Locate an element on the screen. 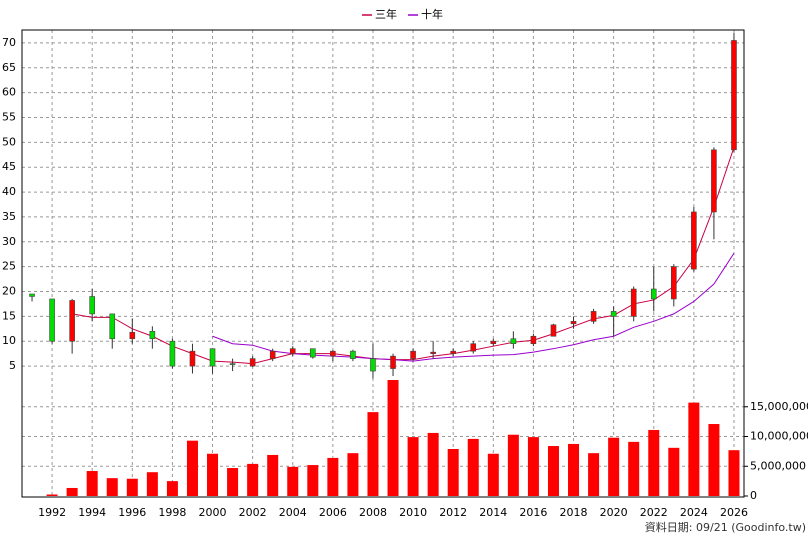 The height and width of the screenshot is (540, 808). y-tick-label: 55 is located at coordinates (9, 117).